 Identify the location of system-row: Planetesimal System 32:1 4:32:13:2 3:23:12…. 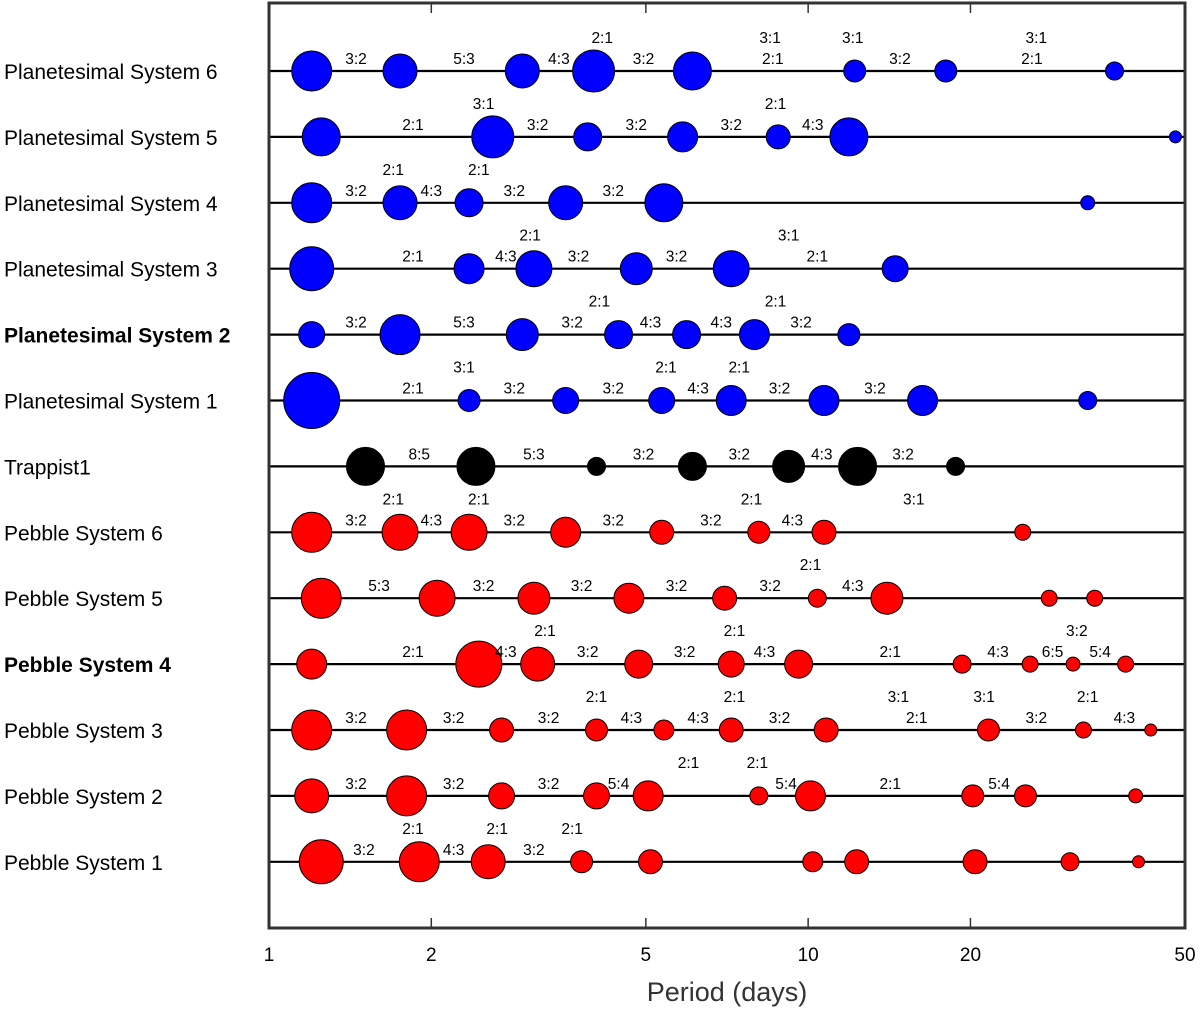
(594, 260).